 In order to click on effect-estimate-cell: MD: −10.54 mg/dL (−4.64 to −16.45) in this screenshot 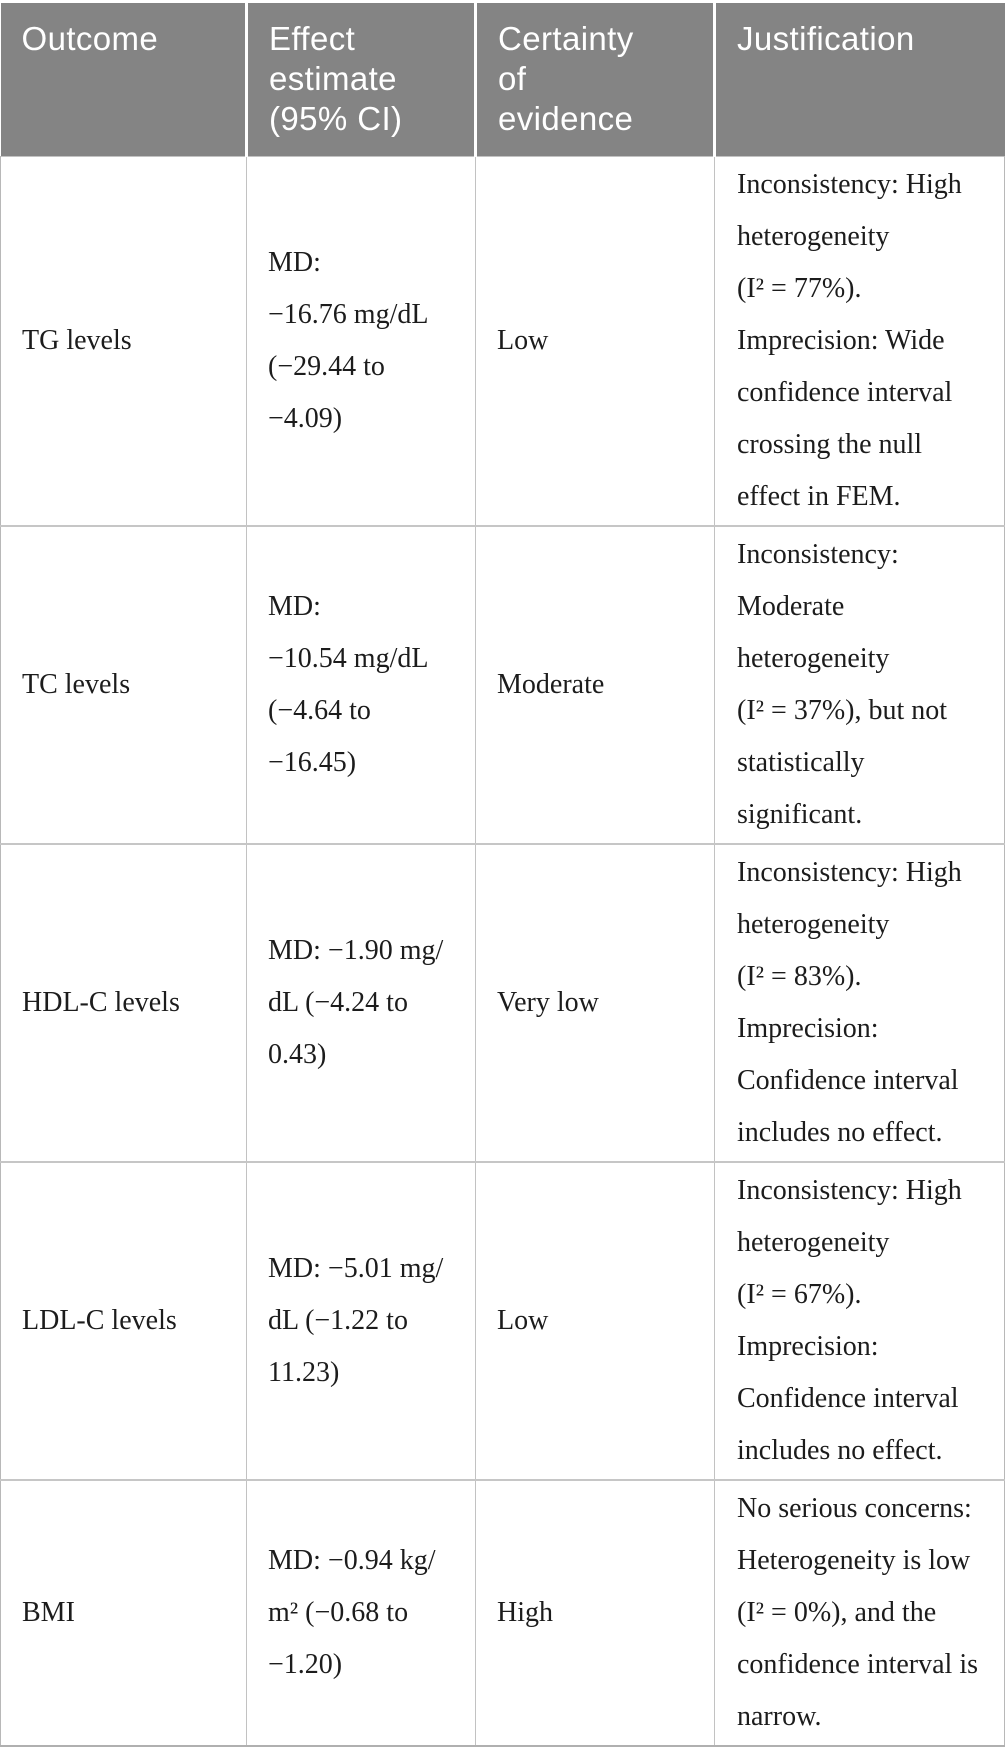, I will do `click(361, 684)`.